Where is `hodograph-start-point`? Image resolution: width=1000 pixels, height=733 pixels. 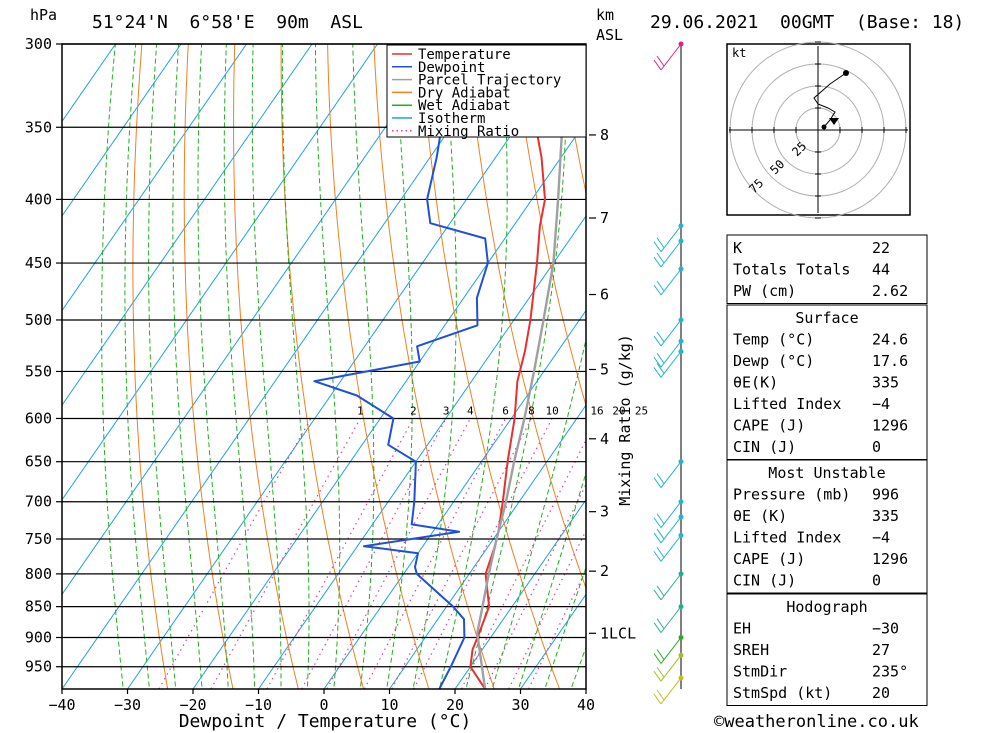 hodograph-start-point is located at coordinates (824, 127).